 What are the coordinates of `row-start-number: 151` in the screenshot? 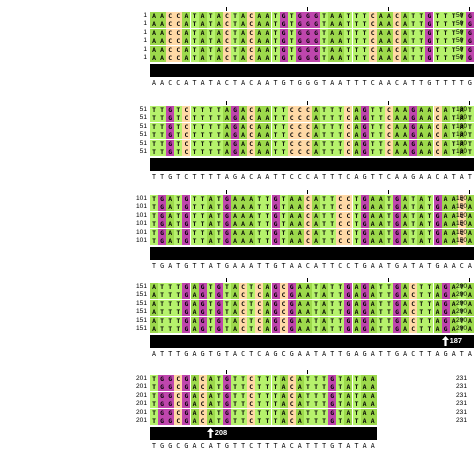 It's located at (141, 295).